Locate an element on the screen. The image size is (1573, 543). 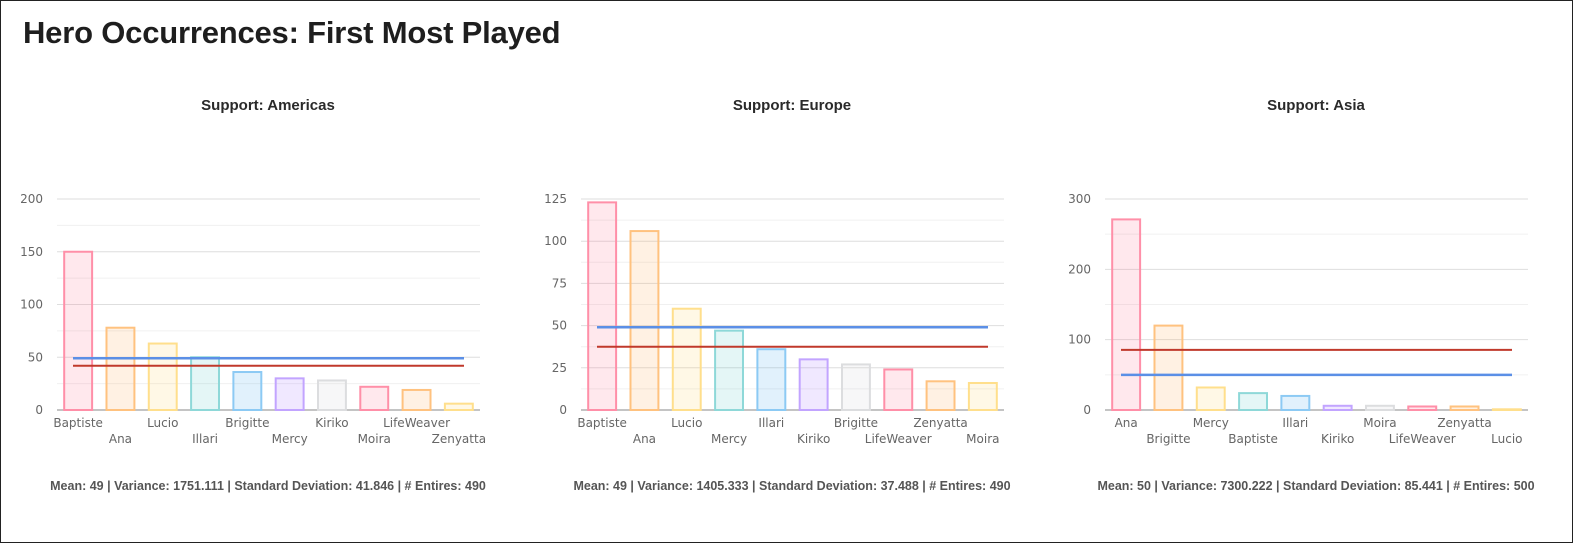
y-tick-label: 25 is located at coordinates (559, 368).